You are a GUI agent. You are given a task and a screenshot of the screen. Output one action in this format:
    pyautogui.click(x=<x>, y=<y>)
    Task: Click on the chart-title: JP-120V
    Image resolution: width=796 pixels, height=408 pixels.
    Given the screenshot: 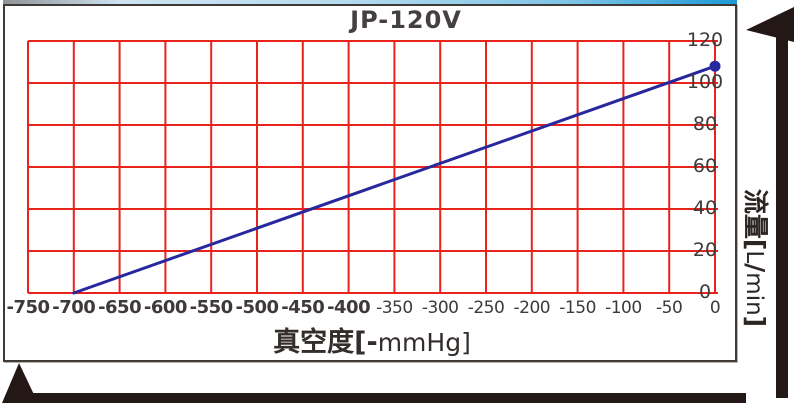 What is the action you would take?
    pyautogui.click(x=406, y=20)
    